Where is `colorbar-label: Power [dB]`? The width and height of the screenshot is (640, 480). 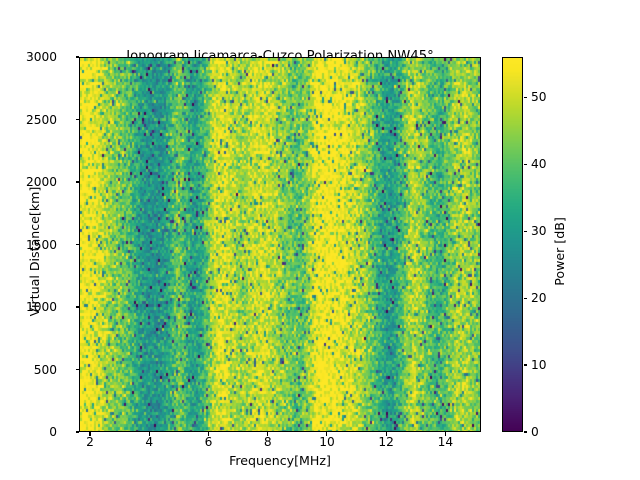 colorbar-label: Power [dB] is located at coordinates (559, 251).